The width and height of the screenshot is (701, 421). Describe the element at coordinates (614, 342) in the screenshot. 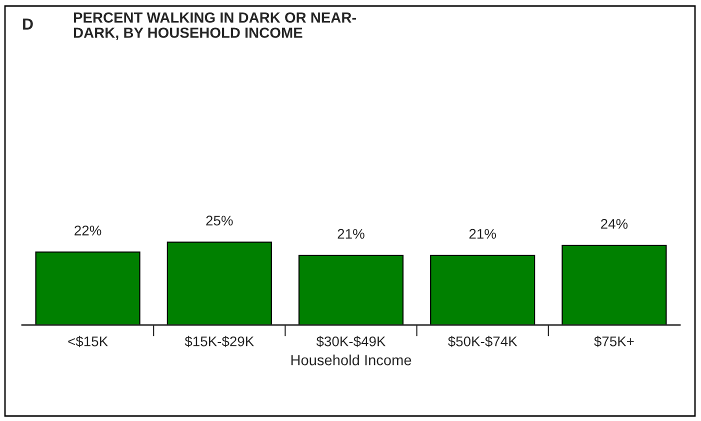

I see `x-tick-label: $75K+` at that location.